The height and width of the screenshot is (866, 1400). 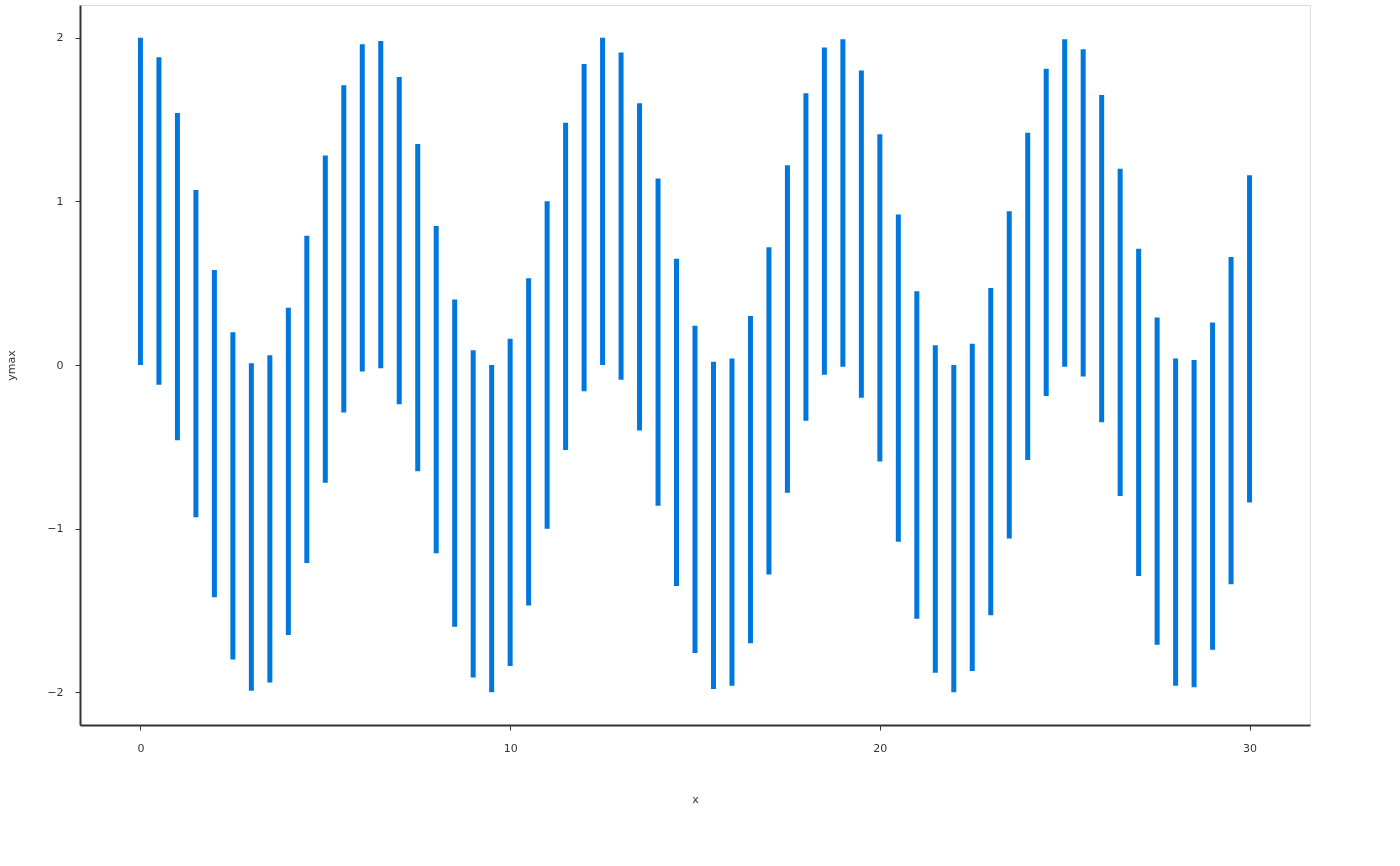 I want to click on x-axis-title: x, so click(x=696, y=799).